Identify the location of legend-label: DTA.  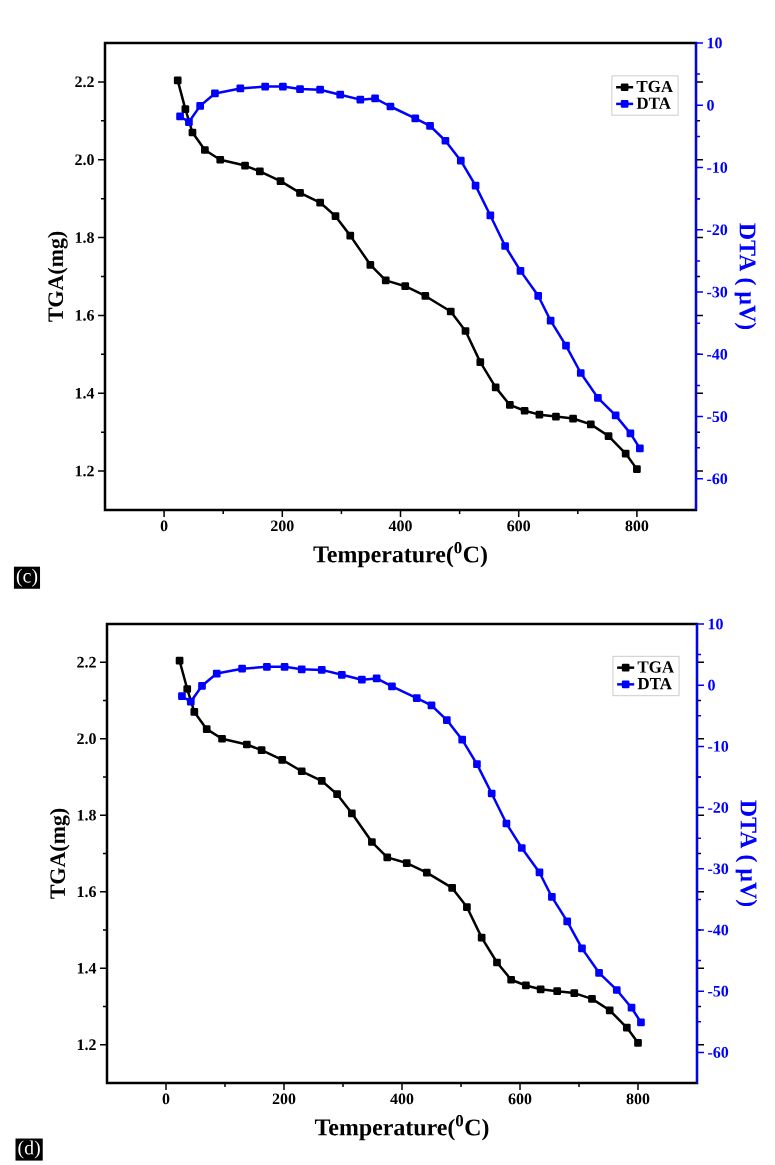
(653, 103).